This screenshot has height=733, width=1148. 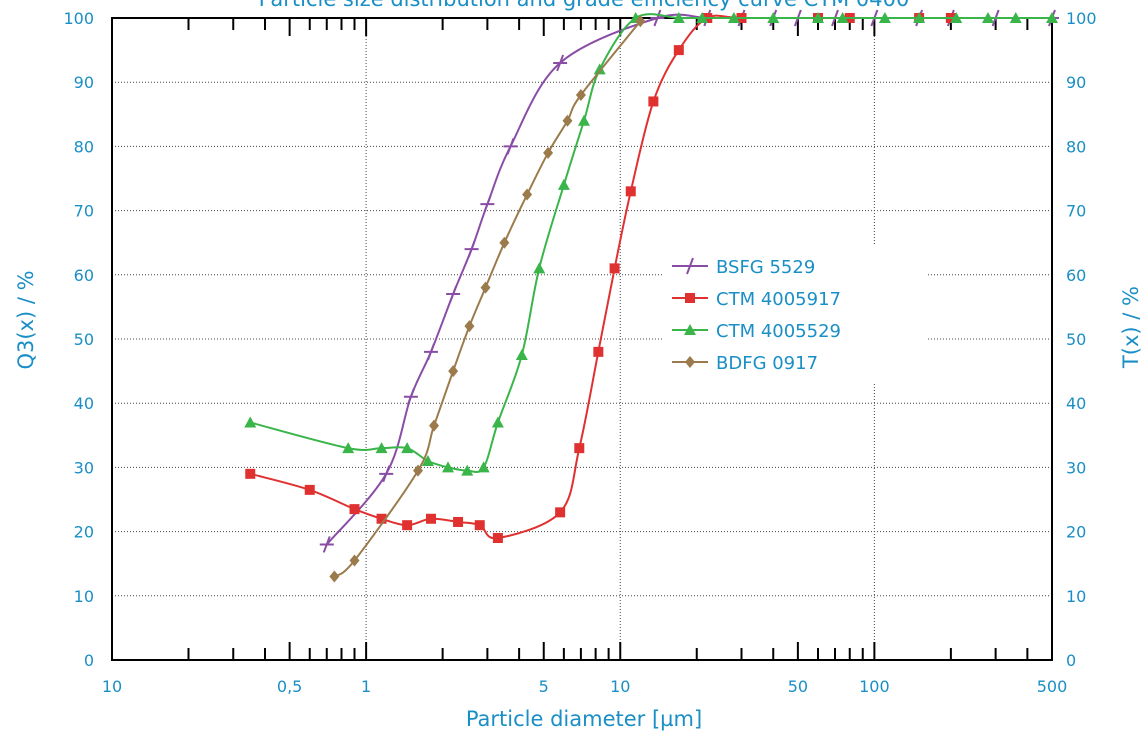 I want to click on x-axis-title: Particle diameter [µm], so click(x=584, y=719).